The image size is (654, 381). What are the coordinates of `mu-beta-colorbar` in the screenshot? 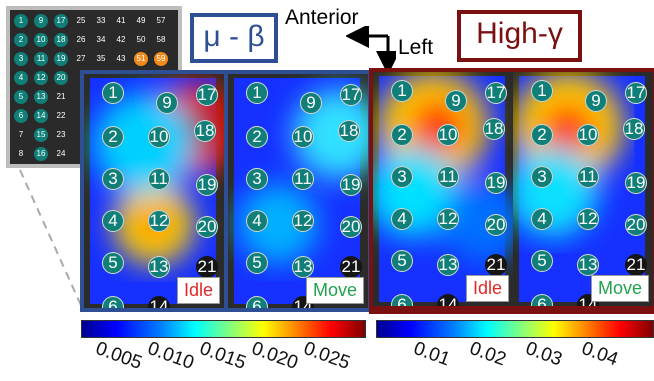 It's located at (223, 329).